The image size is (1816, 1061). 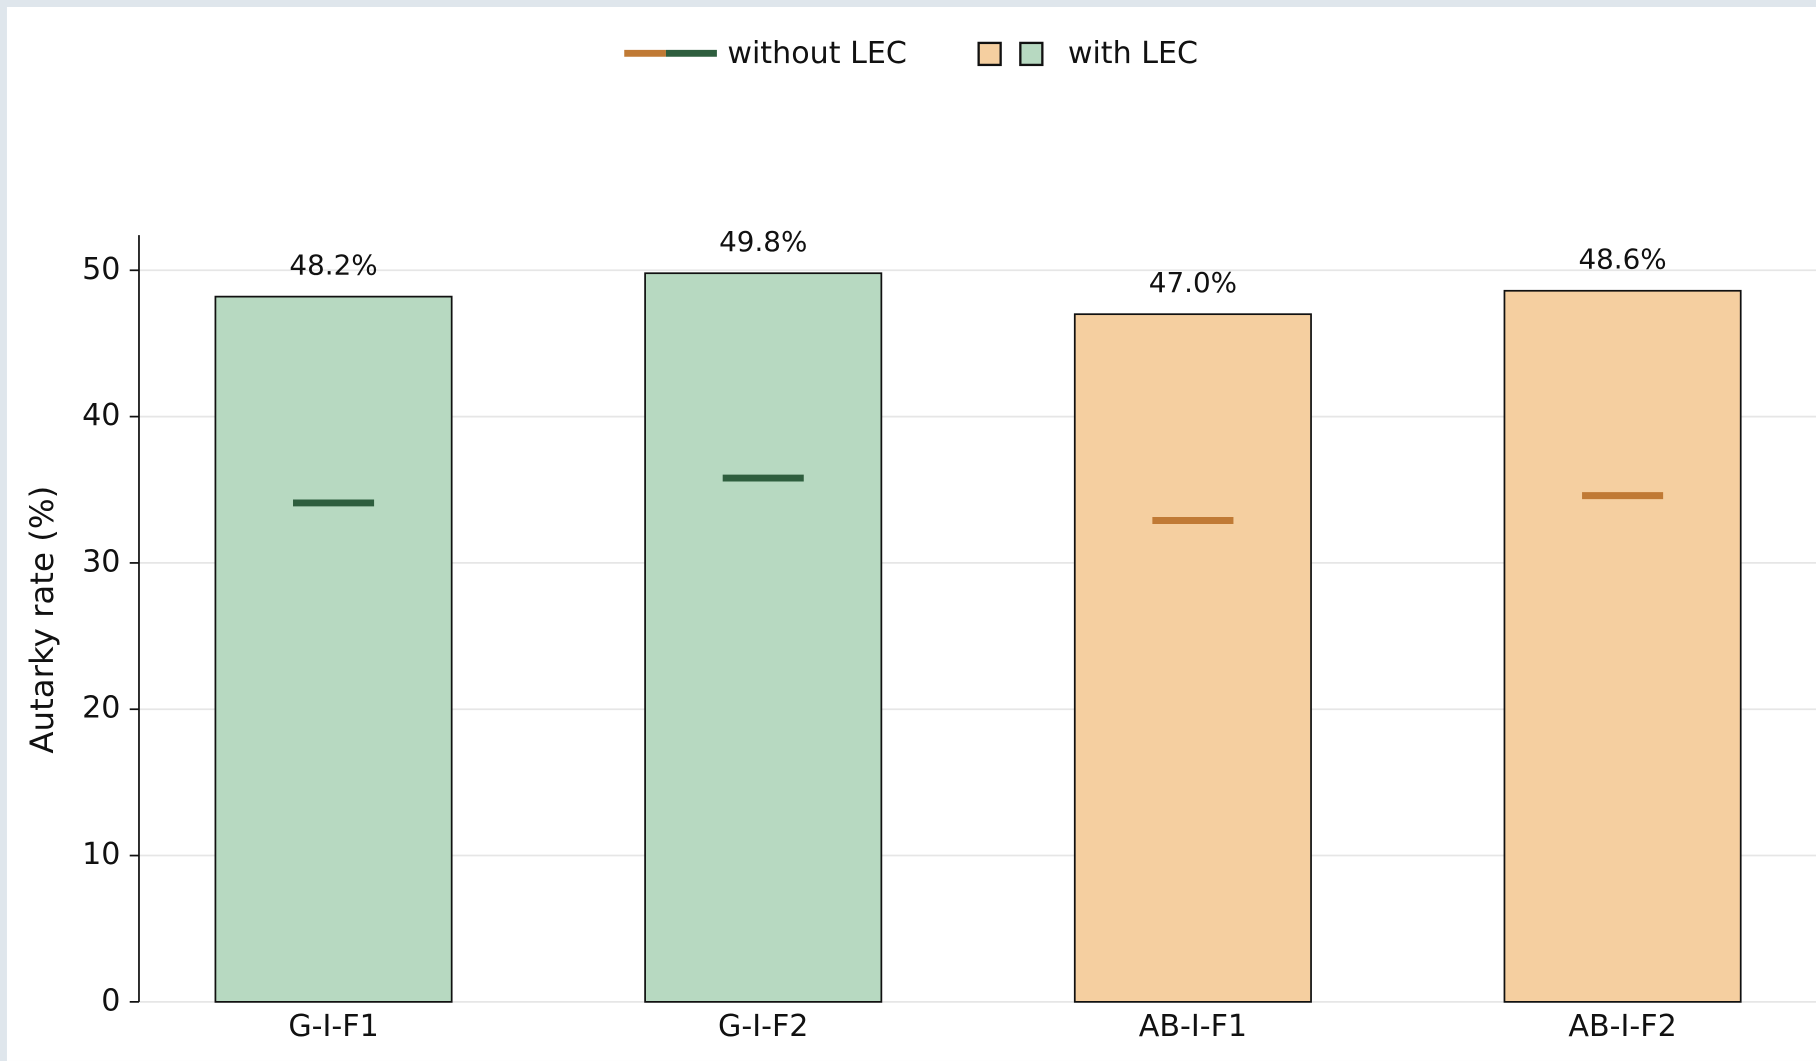 What do you see at coordinates (333, 1026) in the screenshot?
I see `x-tick-label: G-I-F1` at bounding box center [333, 1026].